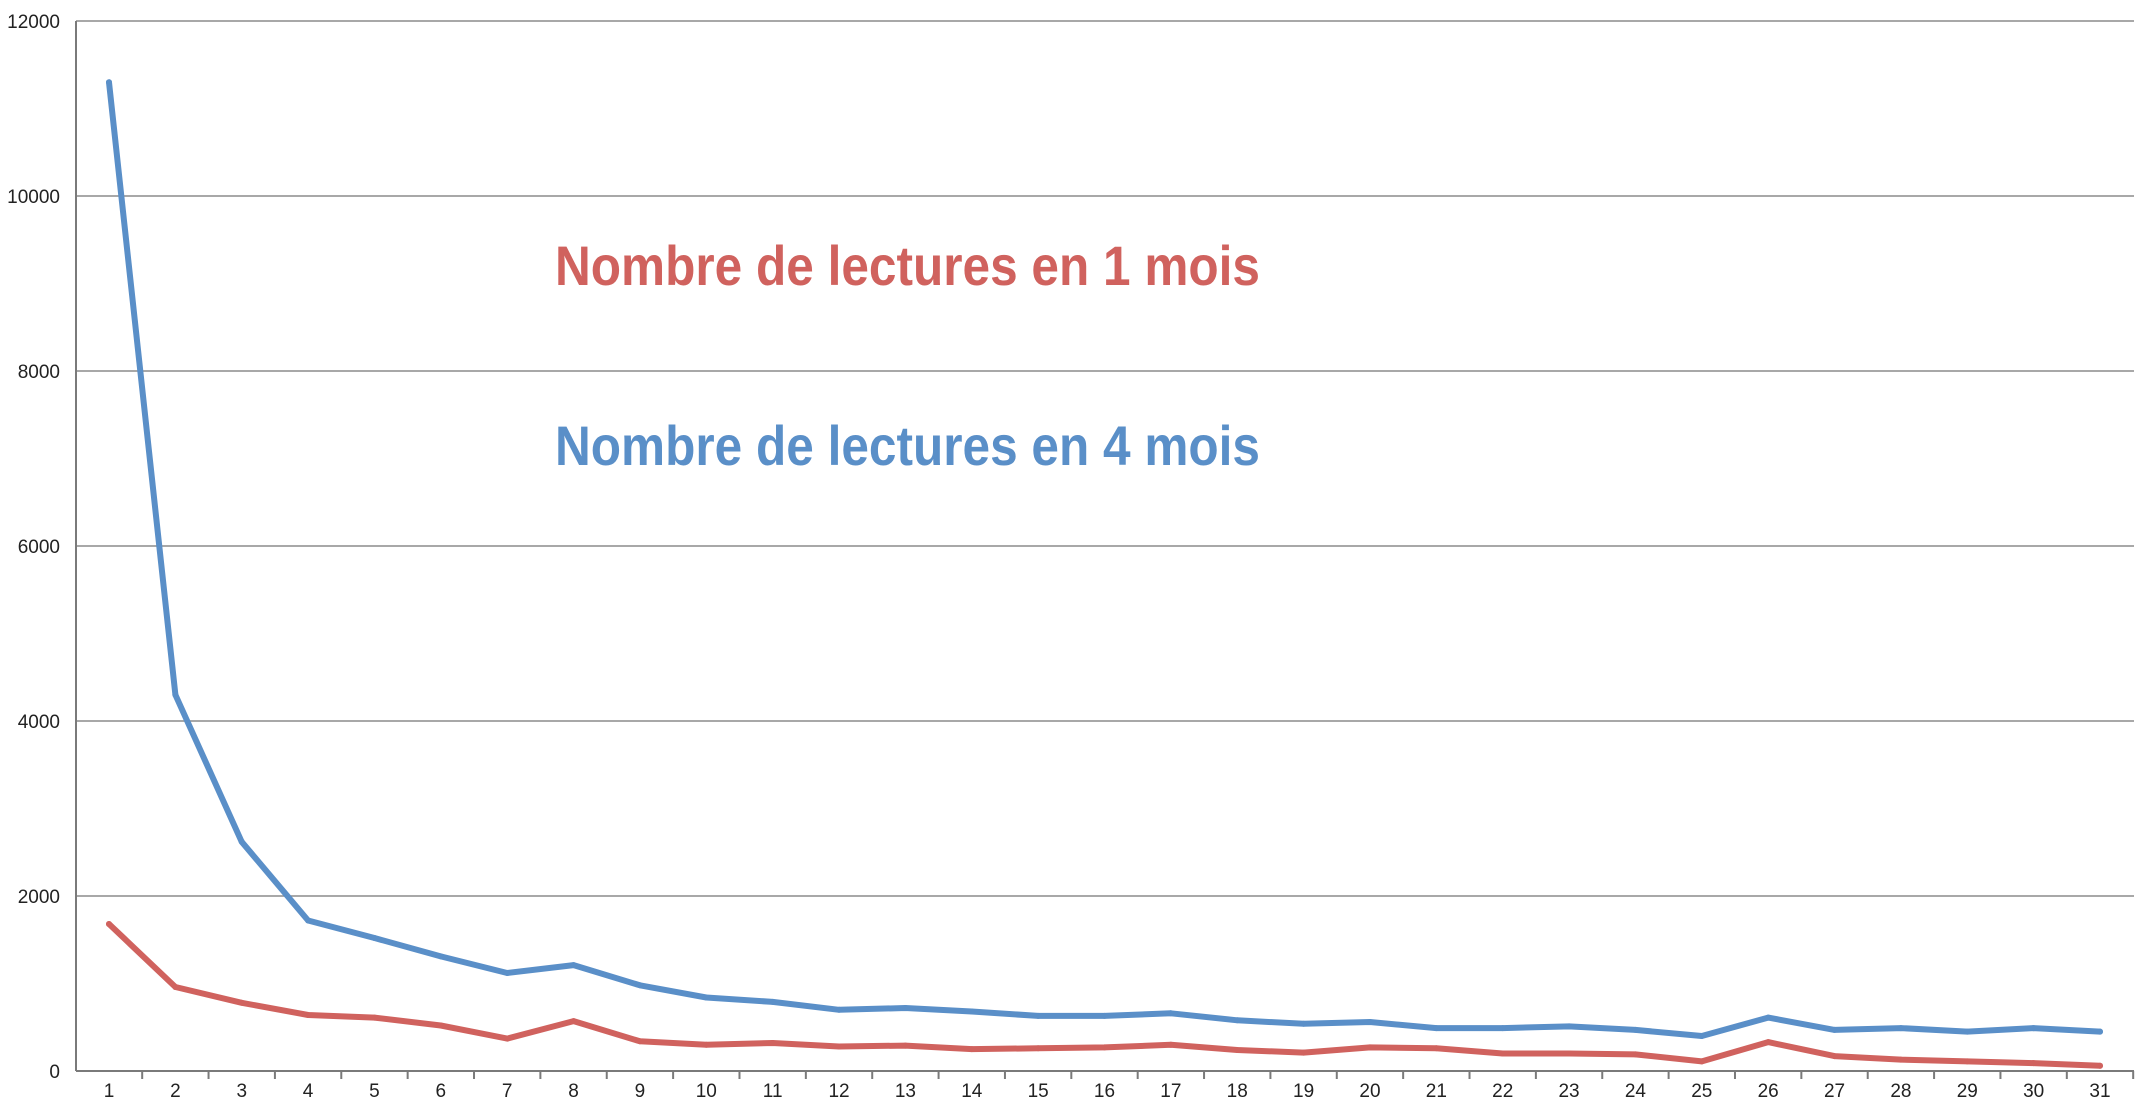 This screenshot has height=1103, width=2140. What do you see at coordinates (39, 372) in the screenshot?
I see `y-tick-label: 8000` at bounding box center [39, 372].